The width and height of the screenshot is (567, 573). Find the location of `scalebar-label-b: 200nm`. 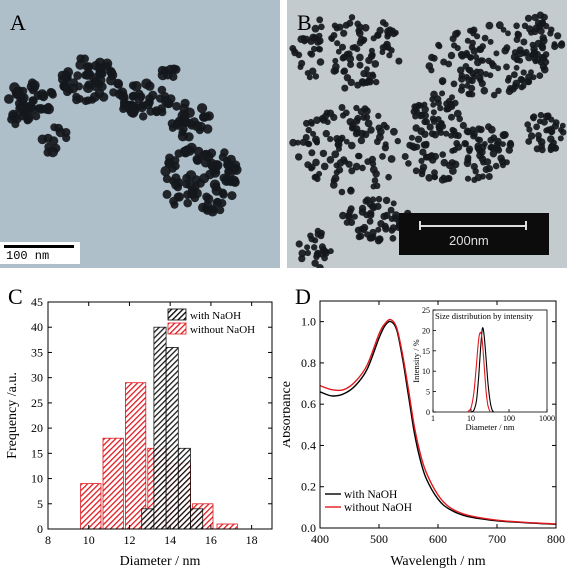

scalebar-label-b: 200nm is located at coordinates (469, 240).